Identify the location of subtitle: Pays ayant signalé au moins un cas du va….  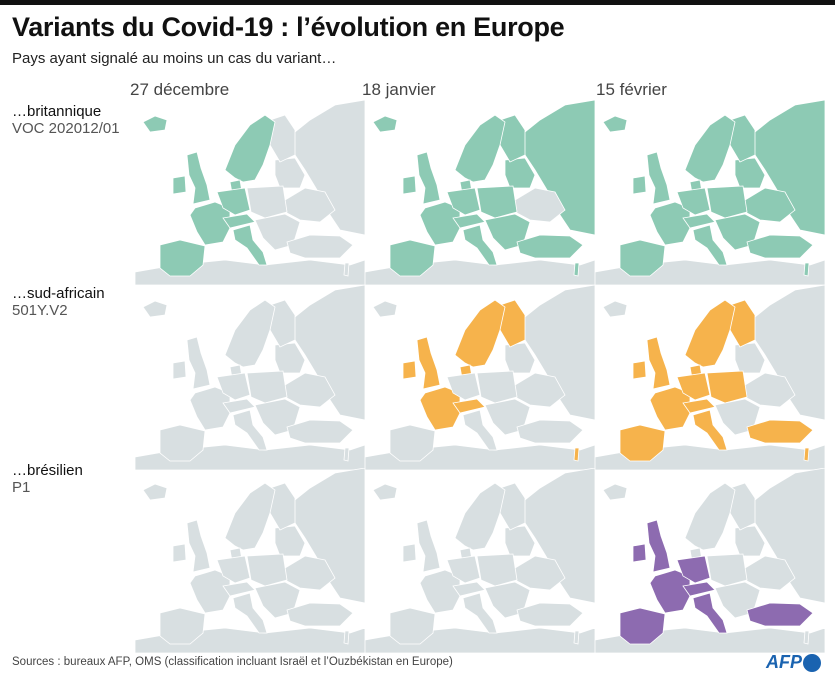
(174, 58).